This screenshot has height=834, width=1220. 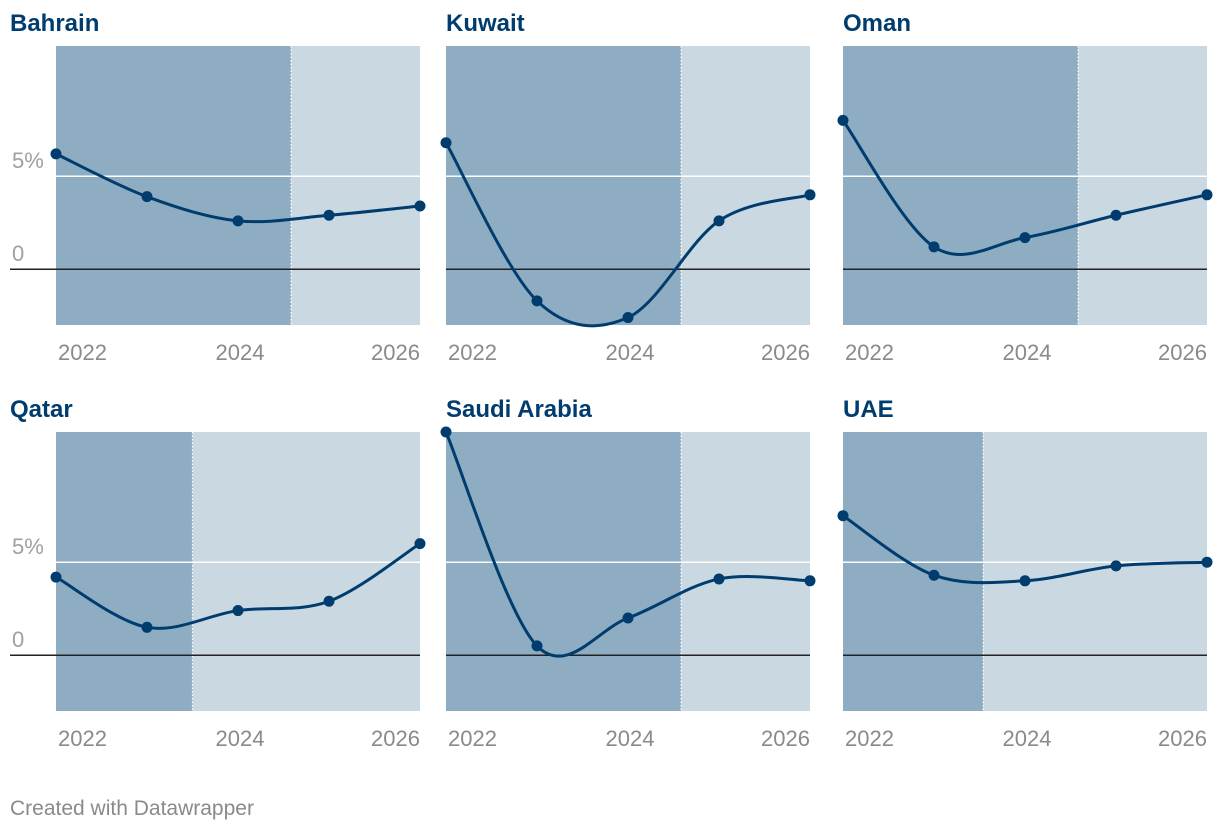 What do you see at coordinates (877, 23) in the screenshot?
I see `panel-title: Oman` at bounding box center [877, 23].